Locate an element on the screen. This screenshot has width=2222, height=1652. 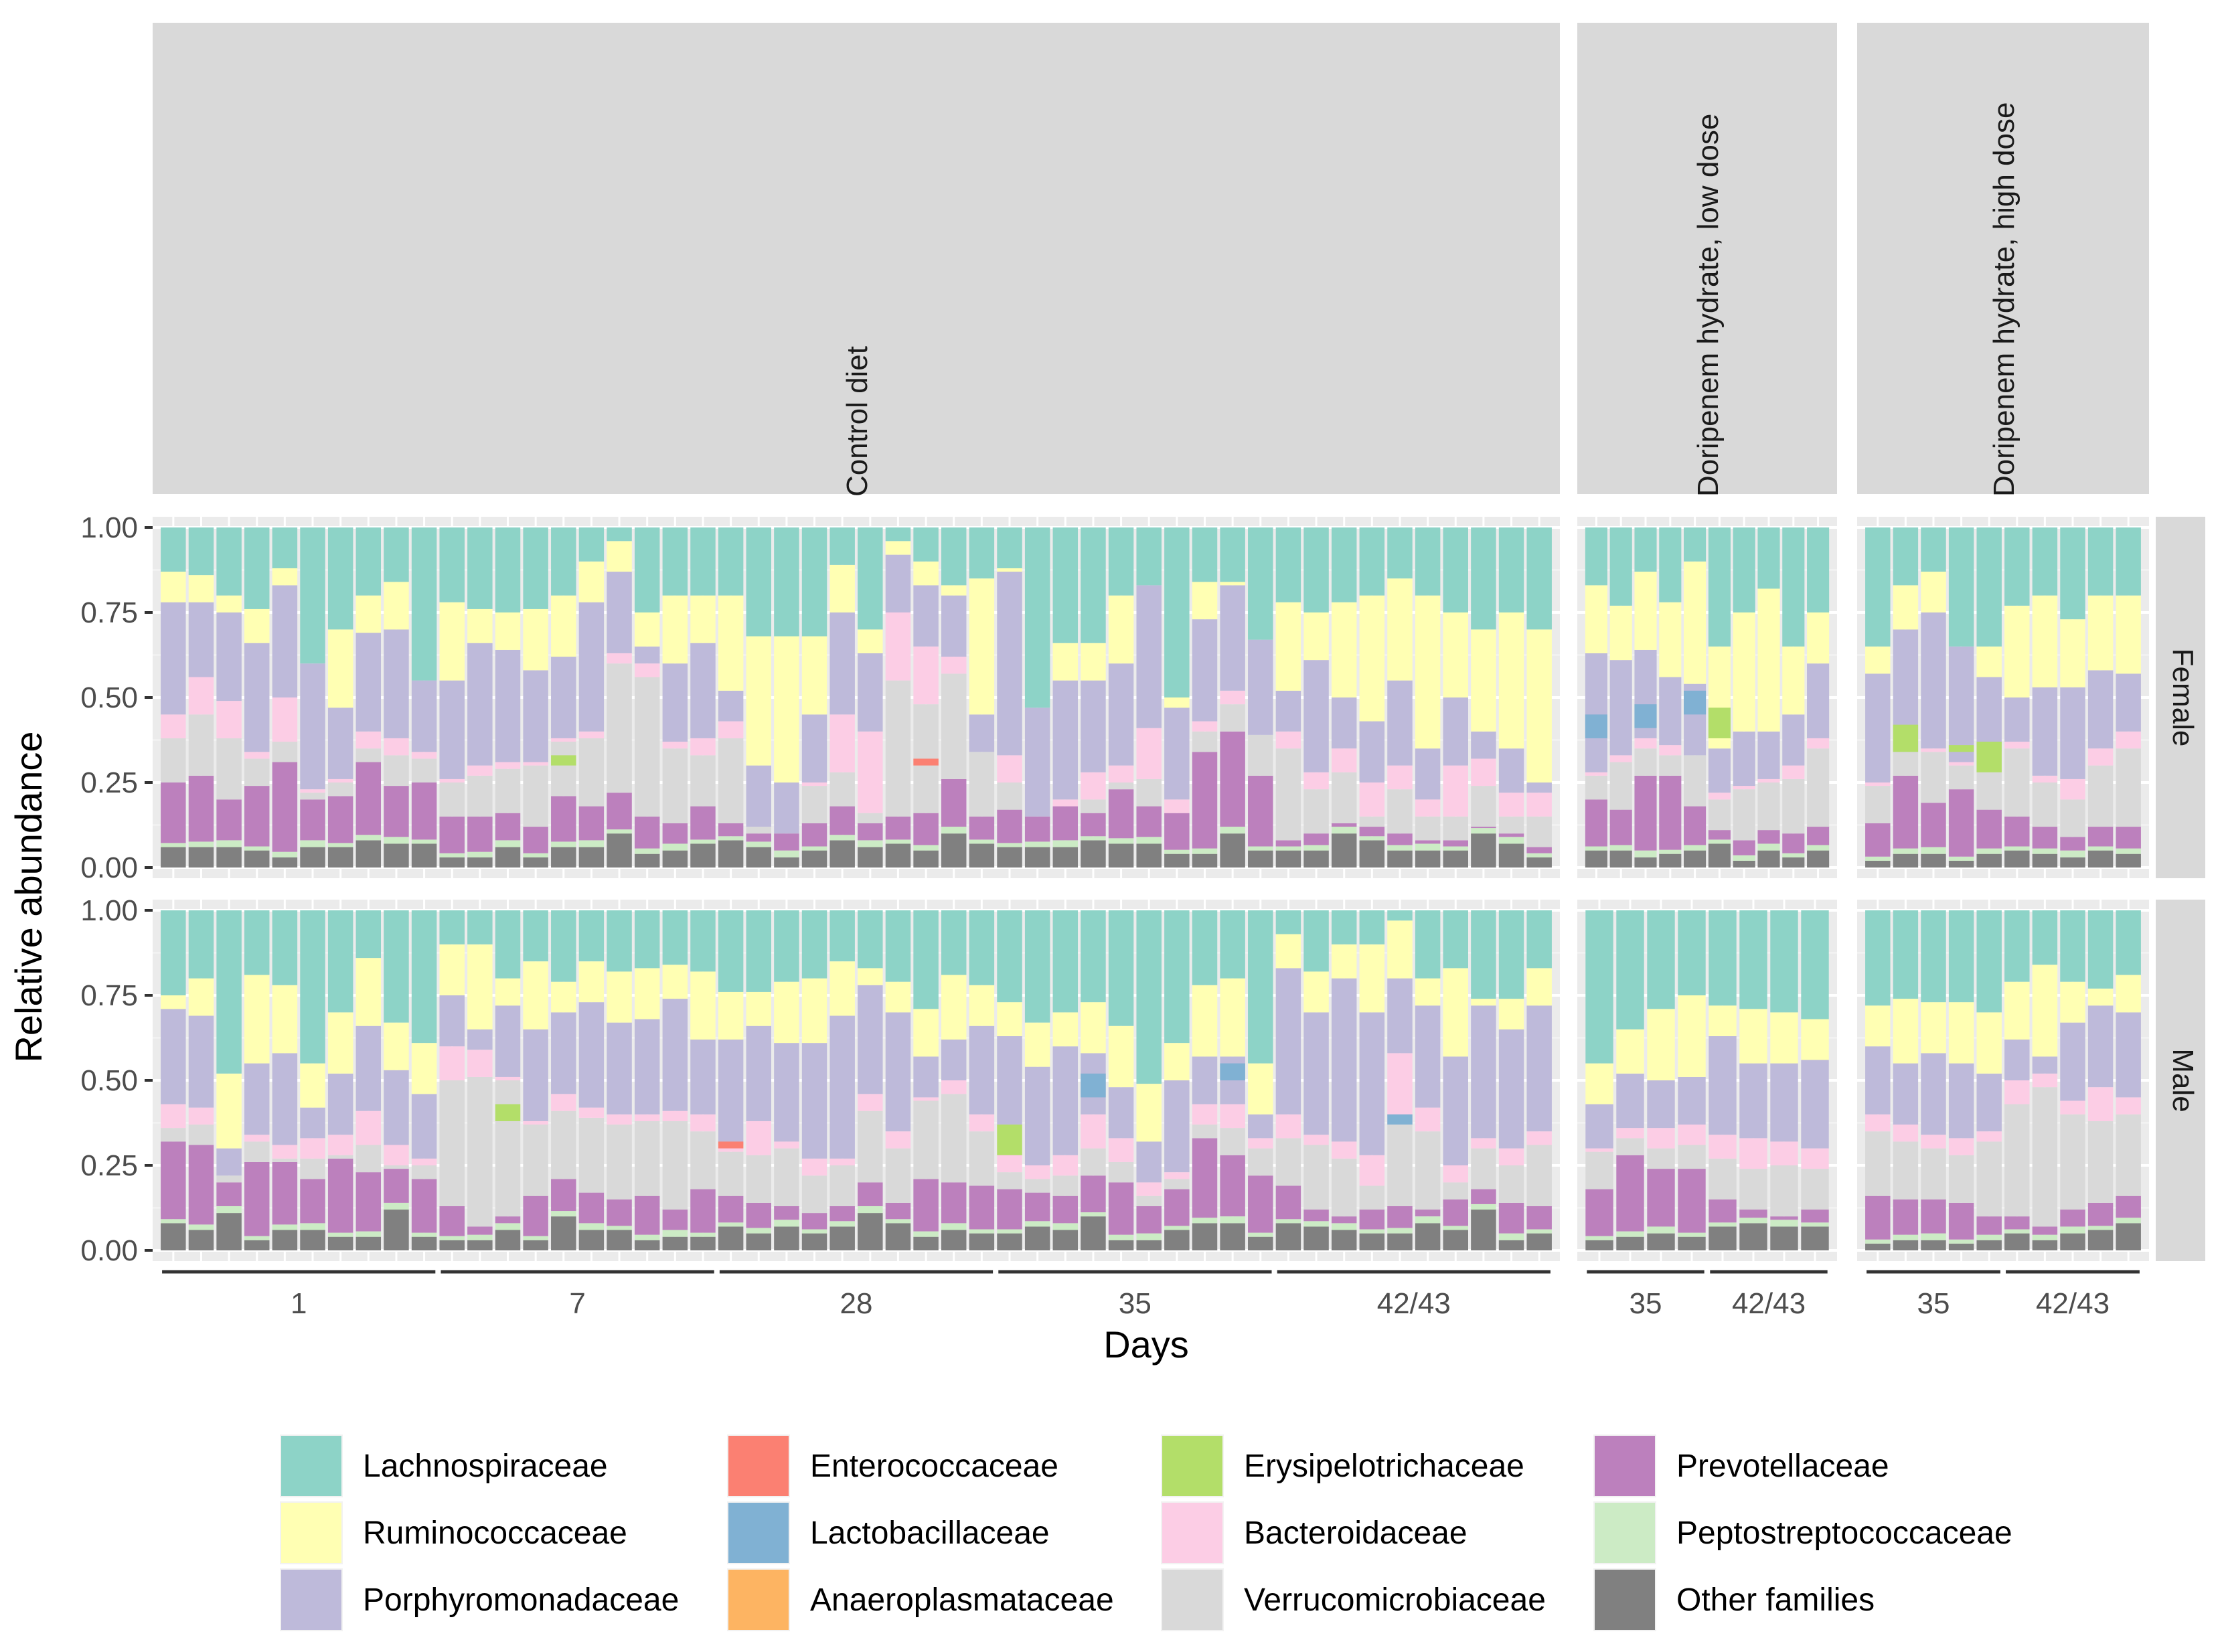
facet-label-col: Doripenem hydrate, low dose is located at coordinates (1708, 306).